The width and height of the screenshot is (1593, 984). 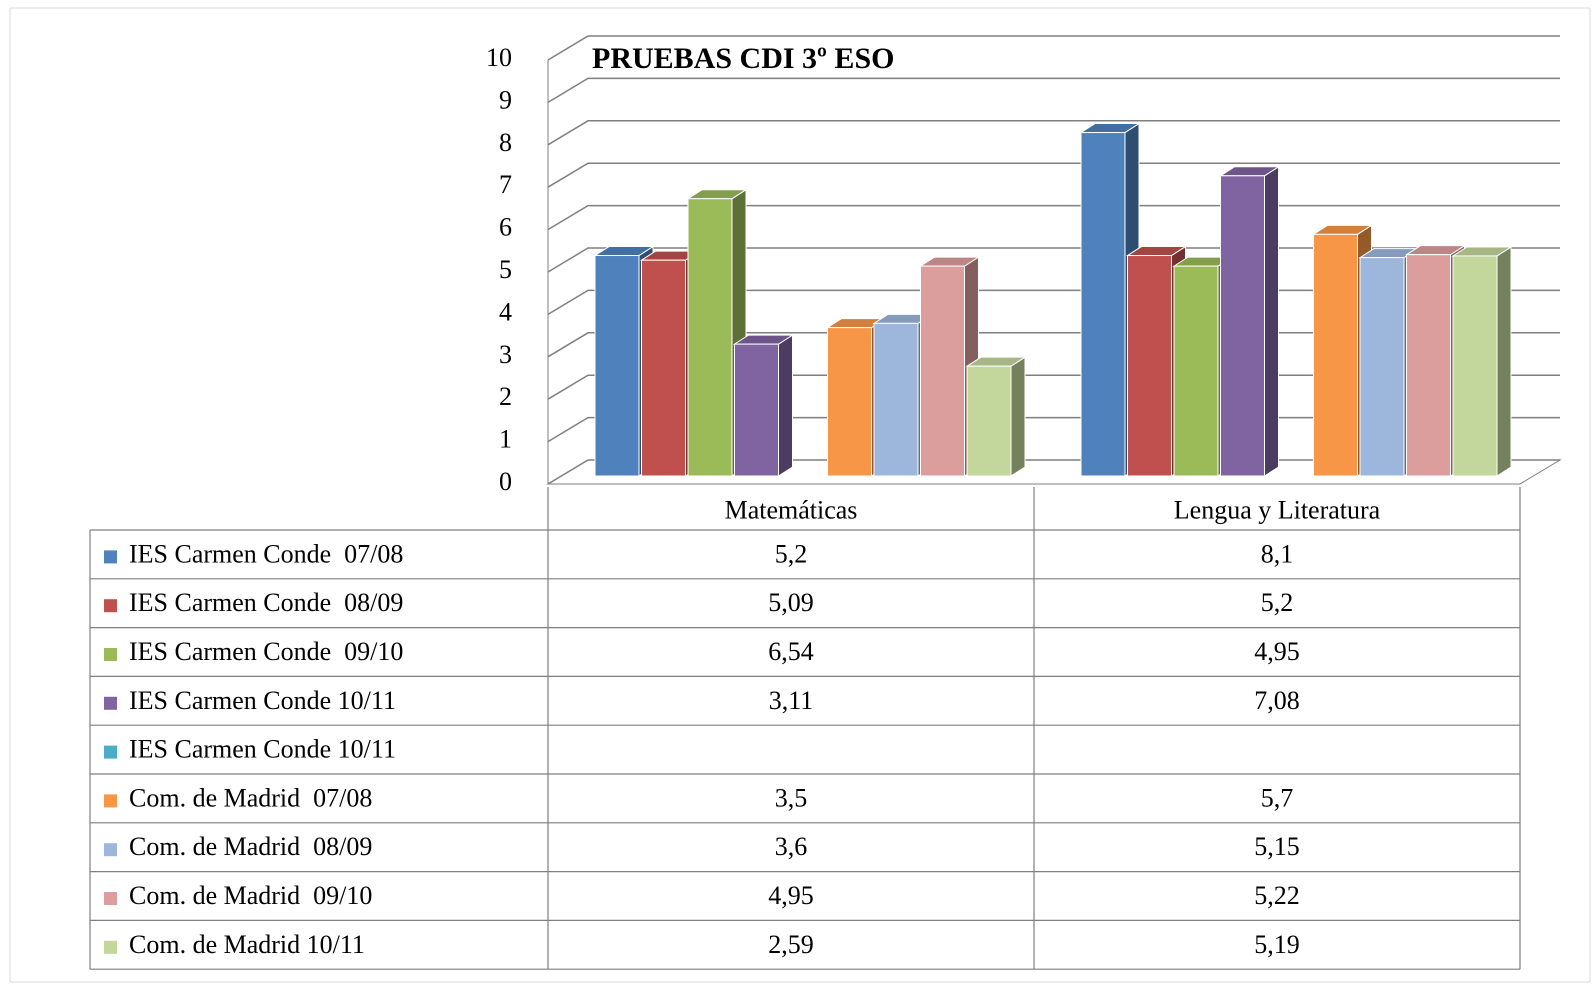 What do you see at coordinates (266, 651) in the screenshot?
I see `legend-label: IES Carmen Conde 09/10` at bounding box center [266, 651].